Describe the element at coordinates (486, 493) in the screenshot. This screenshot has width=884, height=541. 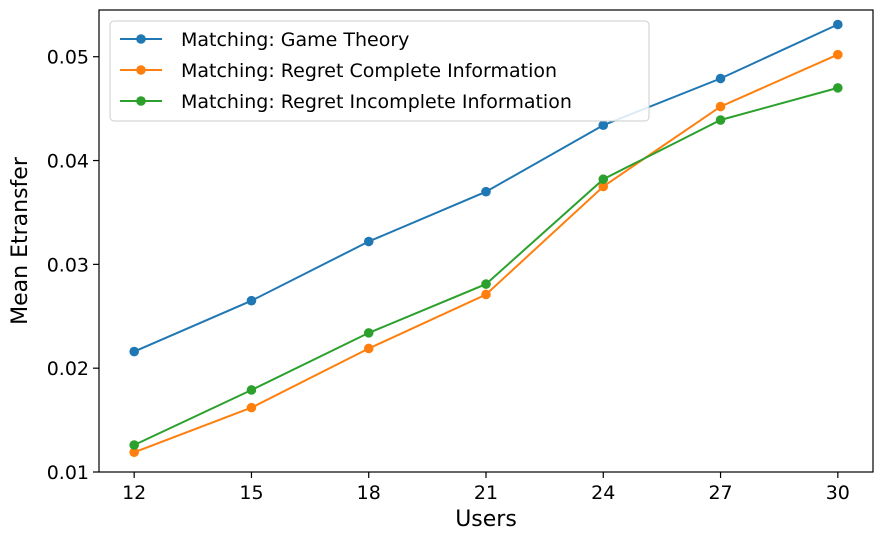
I see `x-tick-label: 21` at that location.